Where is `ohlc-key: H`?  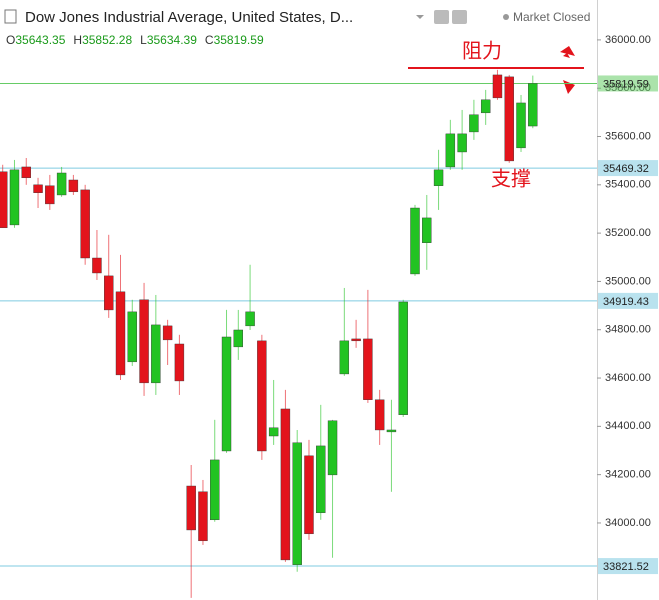 ohlc-key: H is located at coordinates (77, 40).